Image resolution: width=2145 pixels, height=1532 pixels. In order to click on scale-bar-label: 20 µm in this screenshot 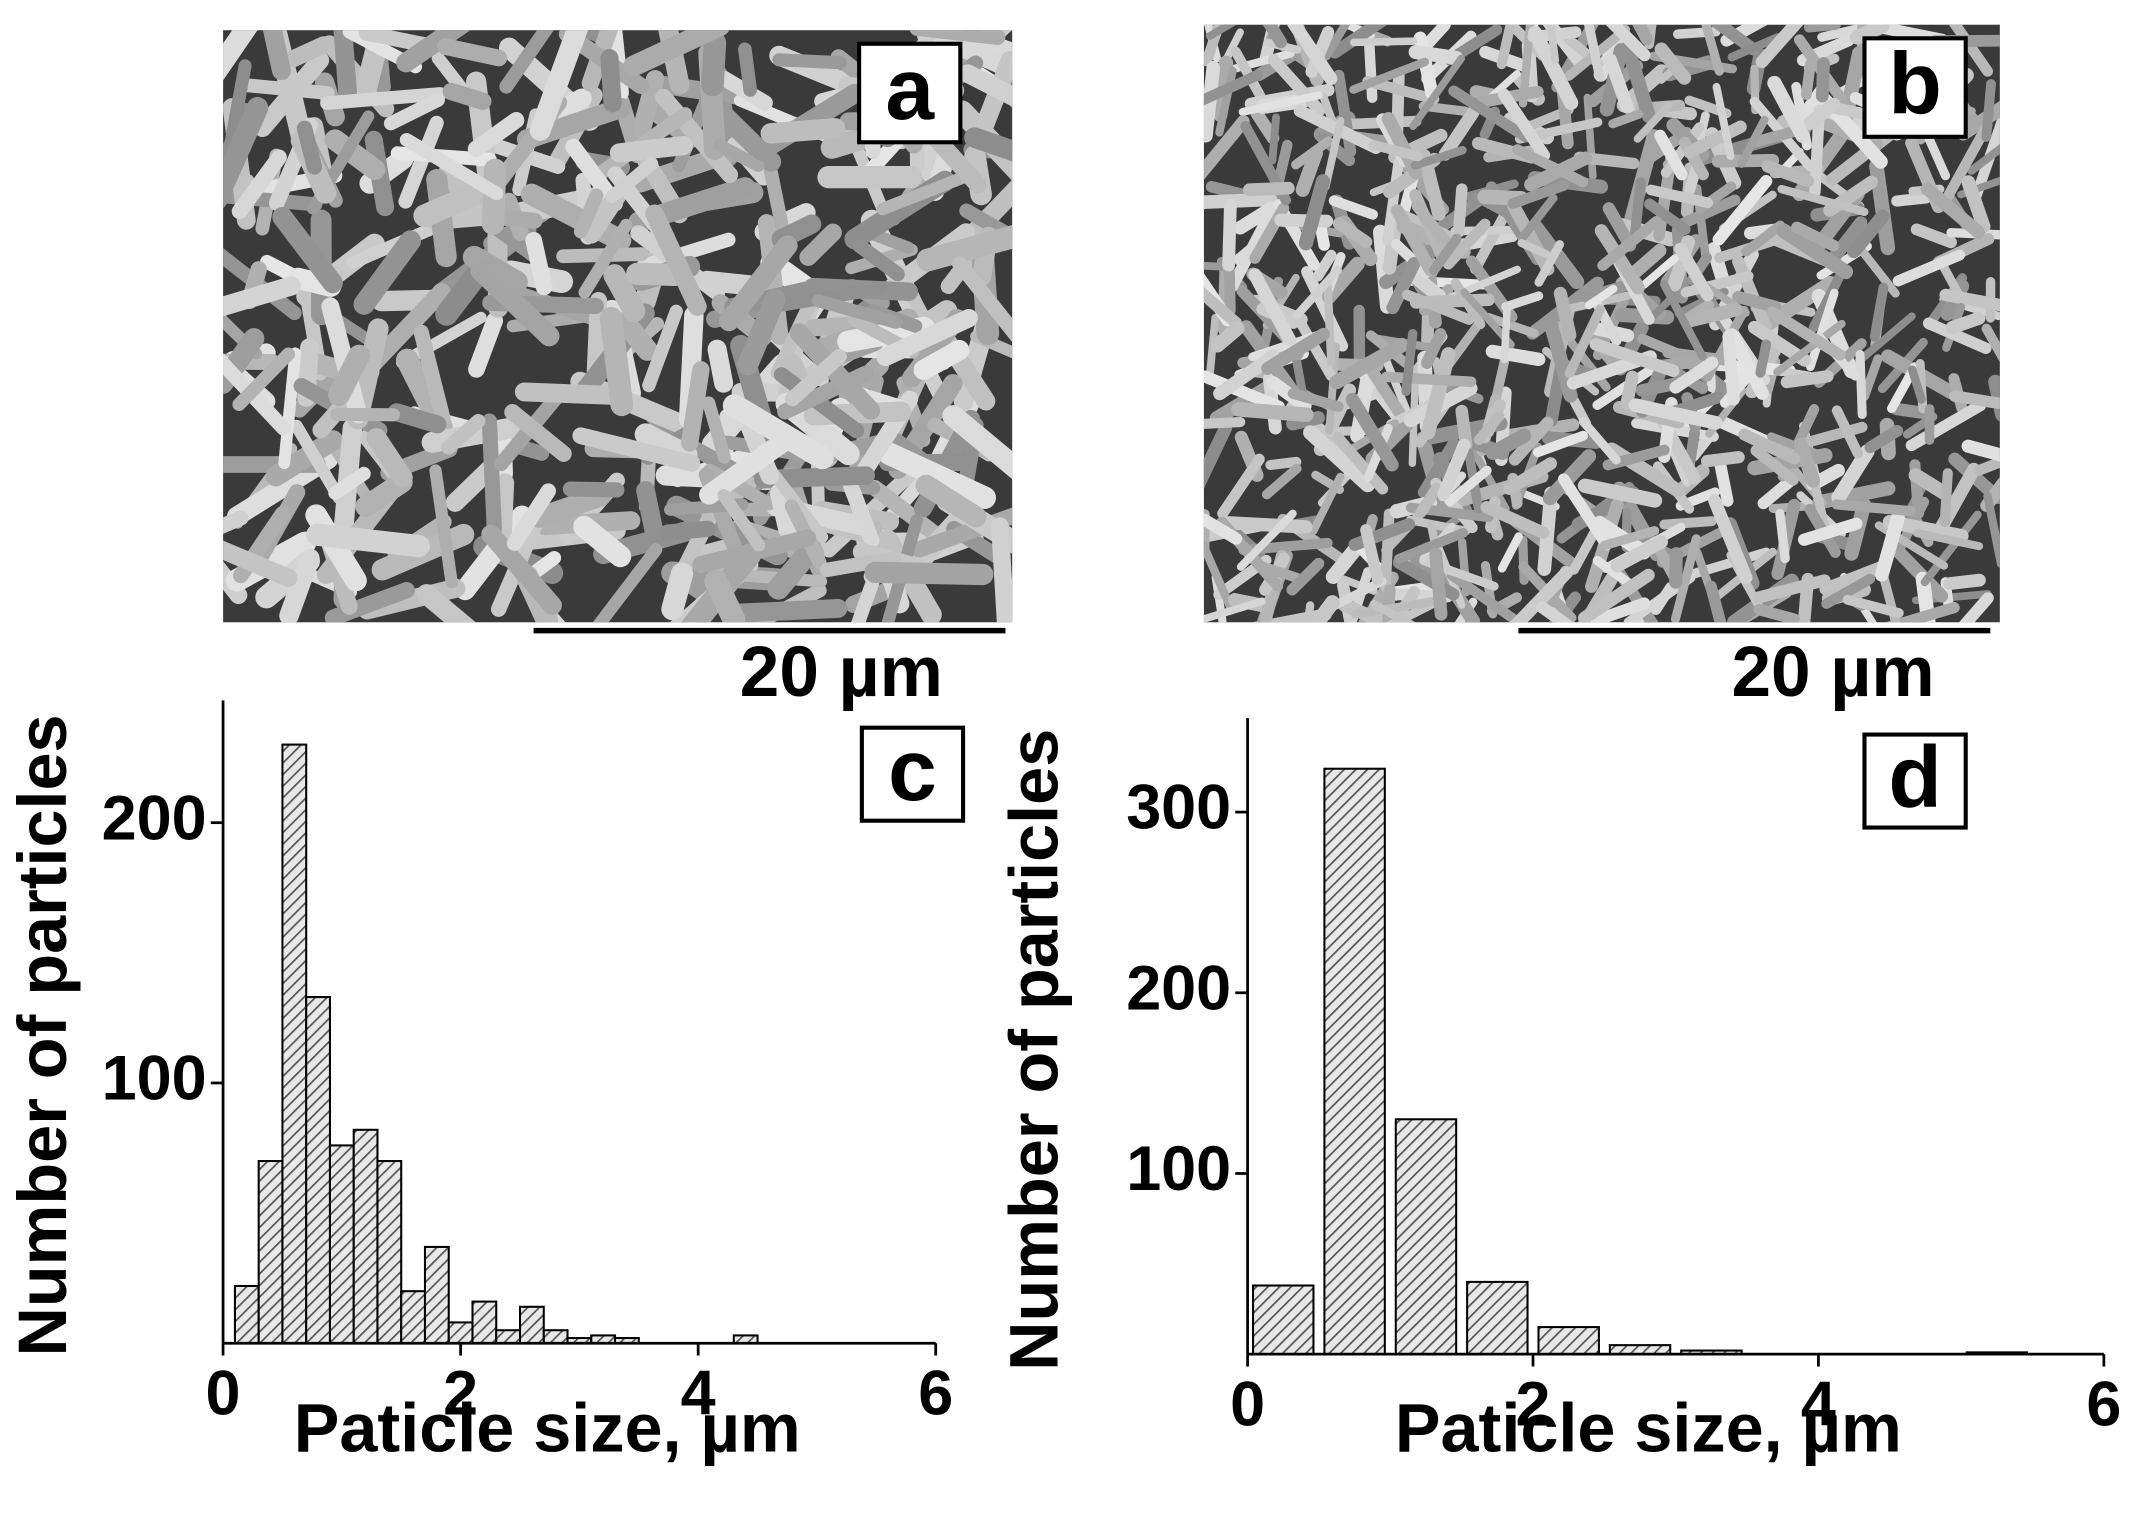, I will do `click(1832, 672)`.